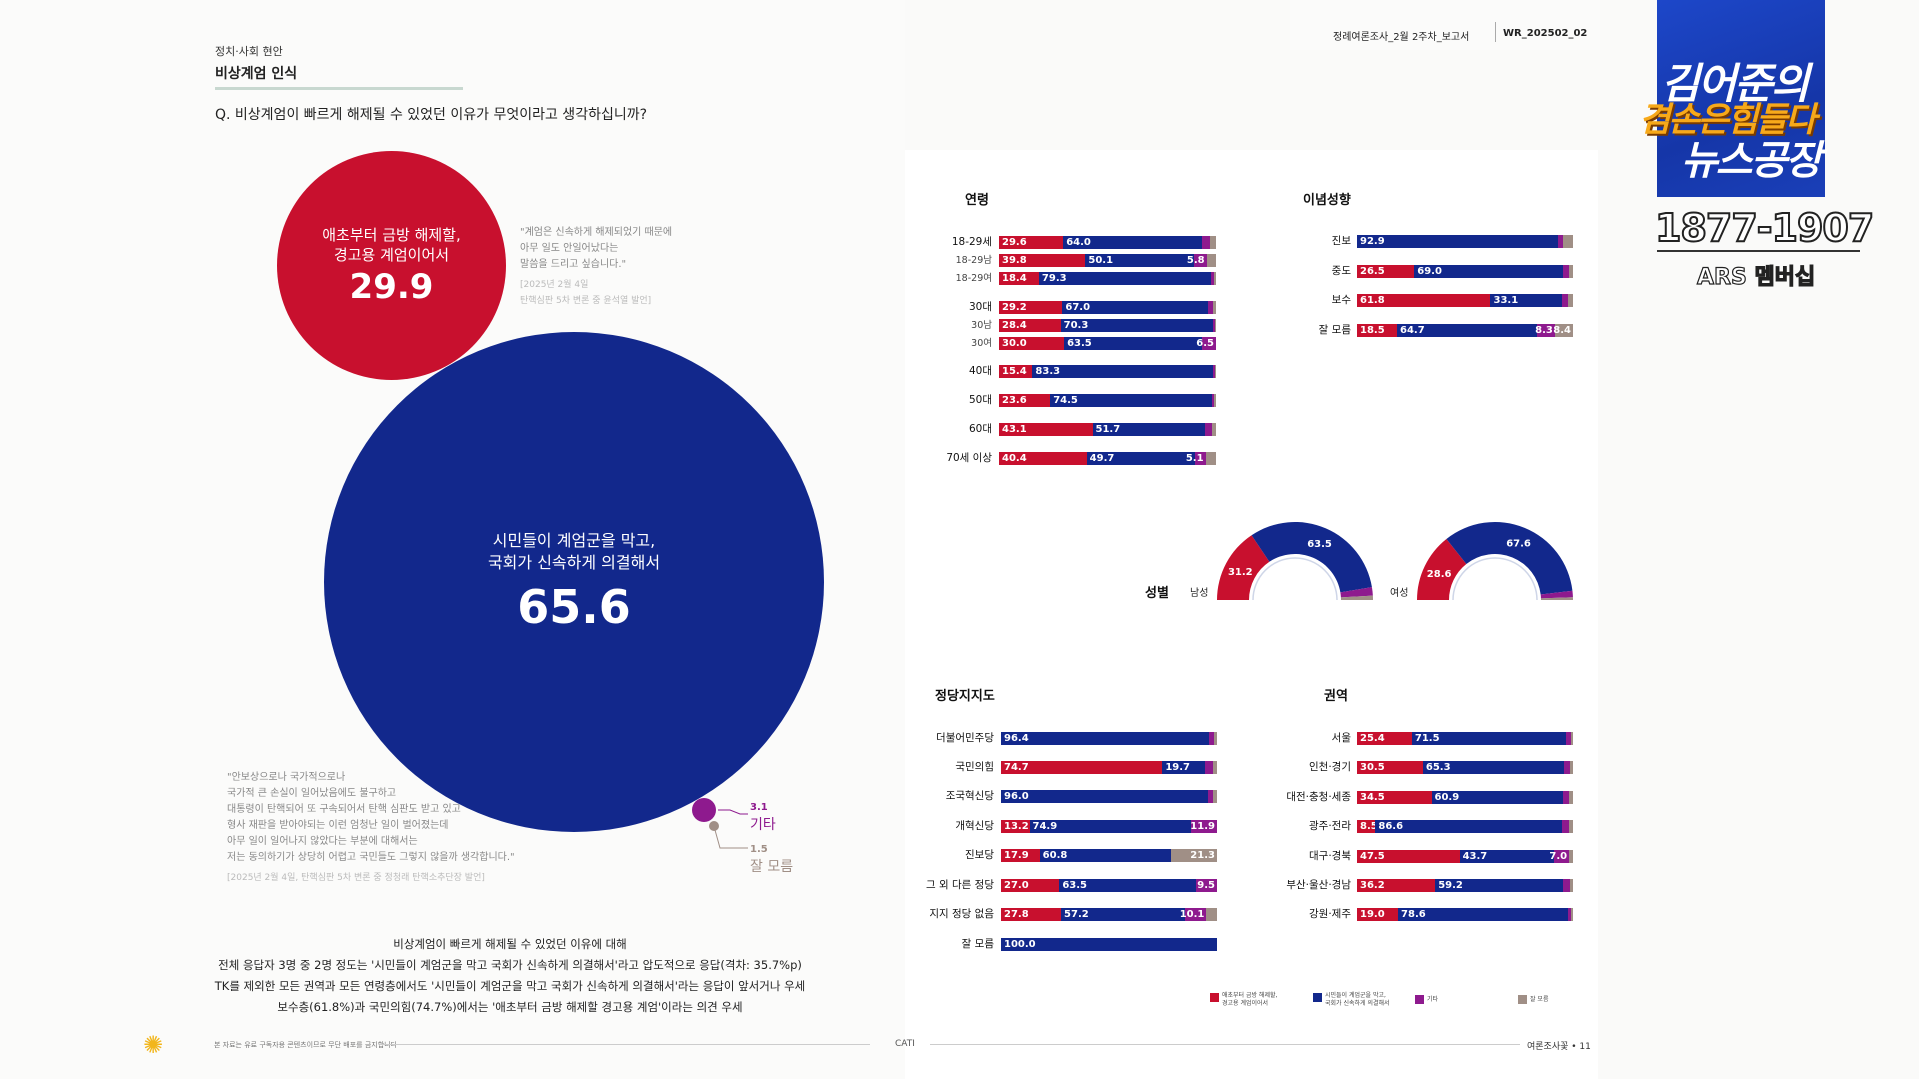  I want to click on bar-row-label: 40대, so click(980, 371).